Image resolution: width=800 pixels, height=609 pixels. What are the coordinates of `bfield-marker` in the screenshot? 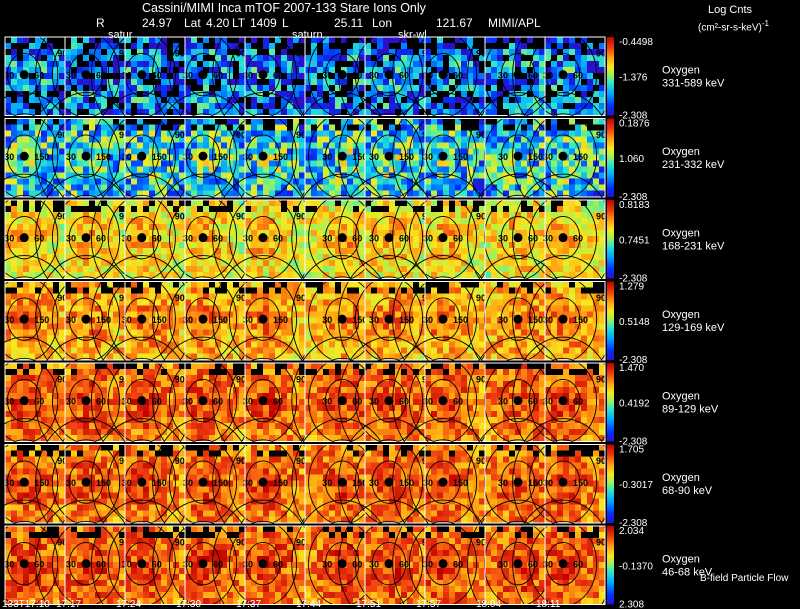 It's located at (203, 319).